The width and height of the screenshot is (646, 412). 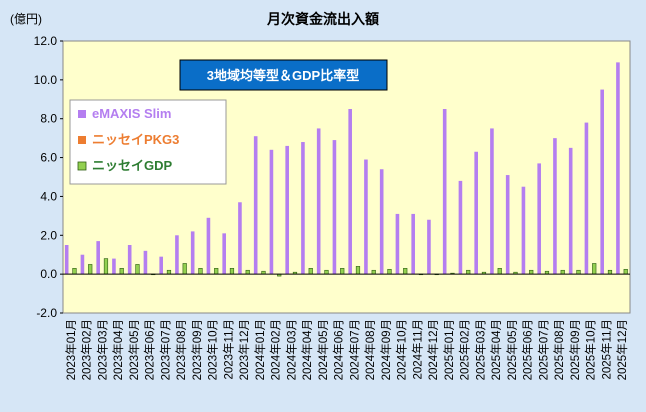 What do you see at coordinates (465, 349) in the screenshot?
I see `x-tick-label: 2025年02月` at bounding box center [465, 349].